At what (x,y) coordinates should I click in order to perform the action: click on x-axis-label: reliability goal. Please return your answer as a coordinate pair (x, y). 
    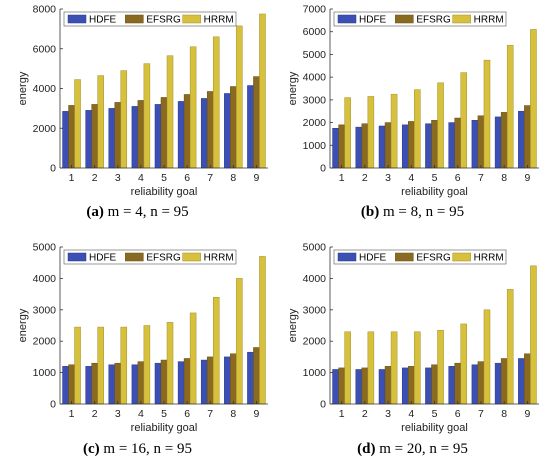
    Looking at the image, I should click on (164, 192).